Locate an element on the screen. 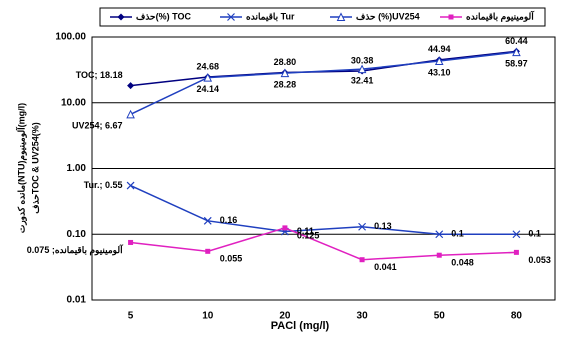 The height and width of the screenshot is (338, 567). data-label: 0.048 is located at coordinates (462, 263).